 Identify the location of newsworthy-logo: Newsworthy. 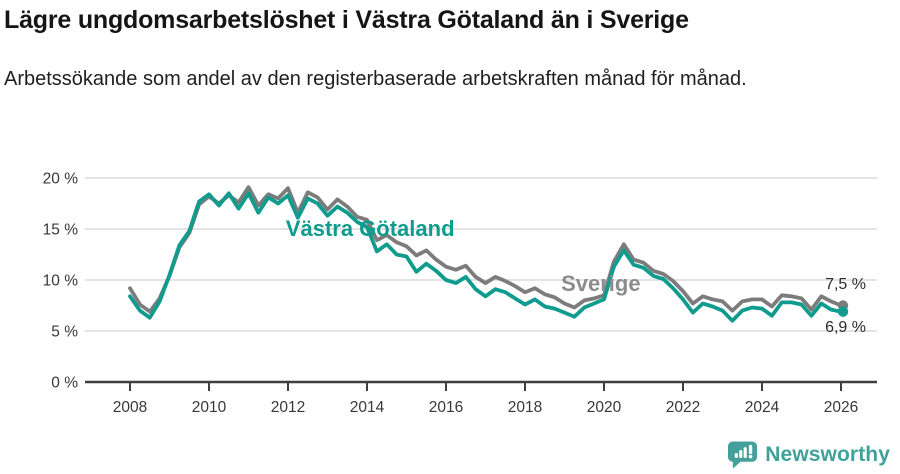
(808, 455).